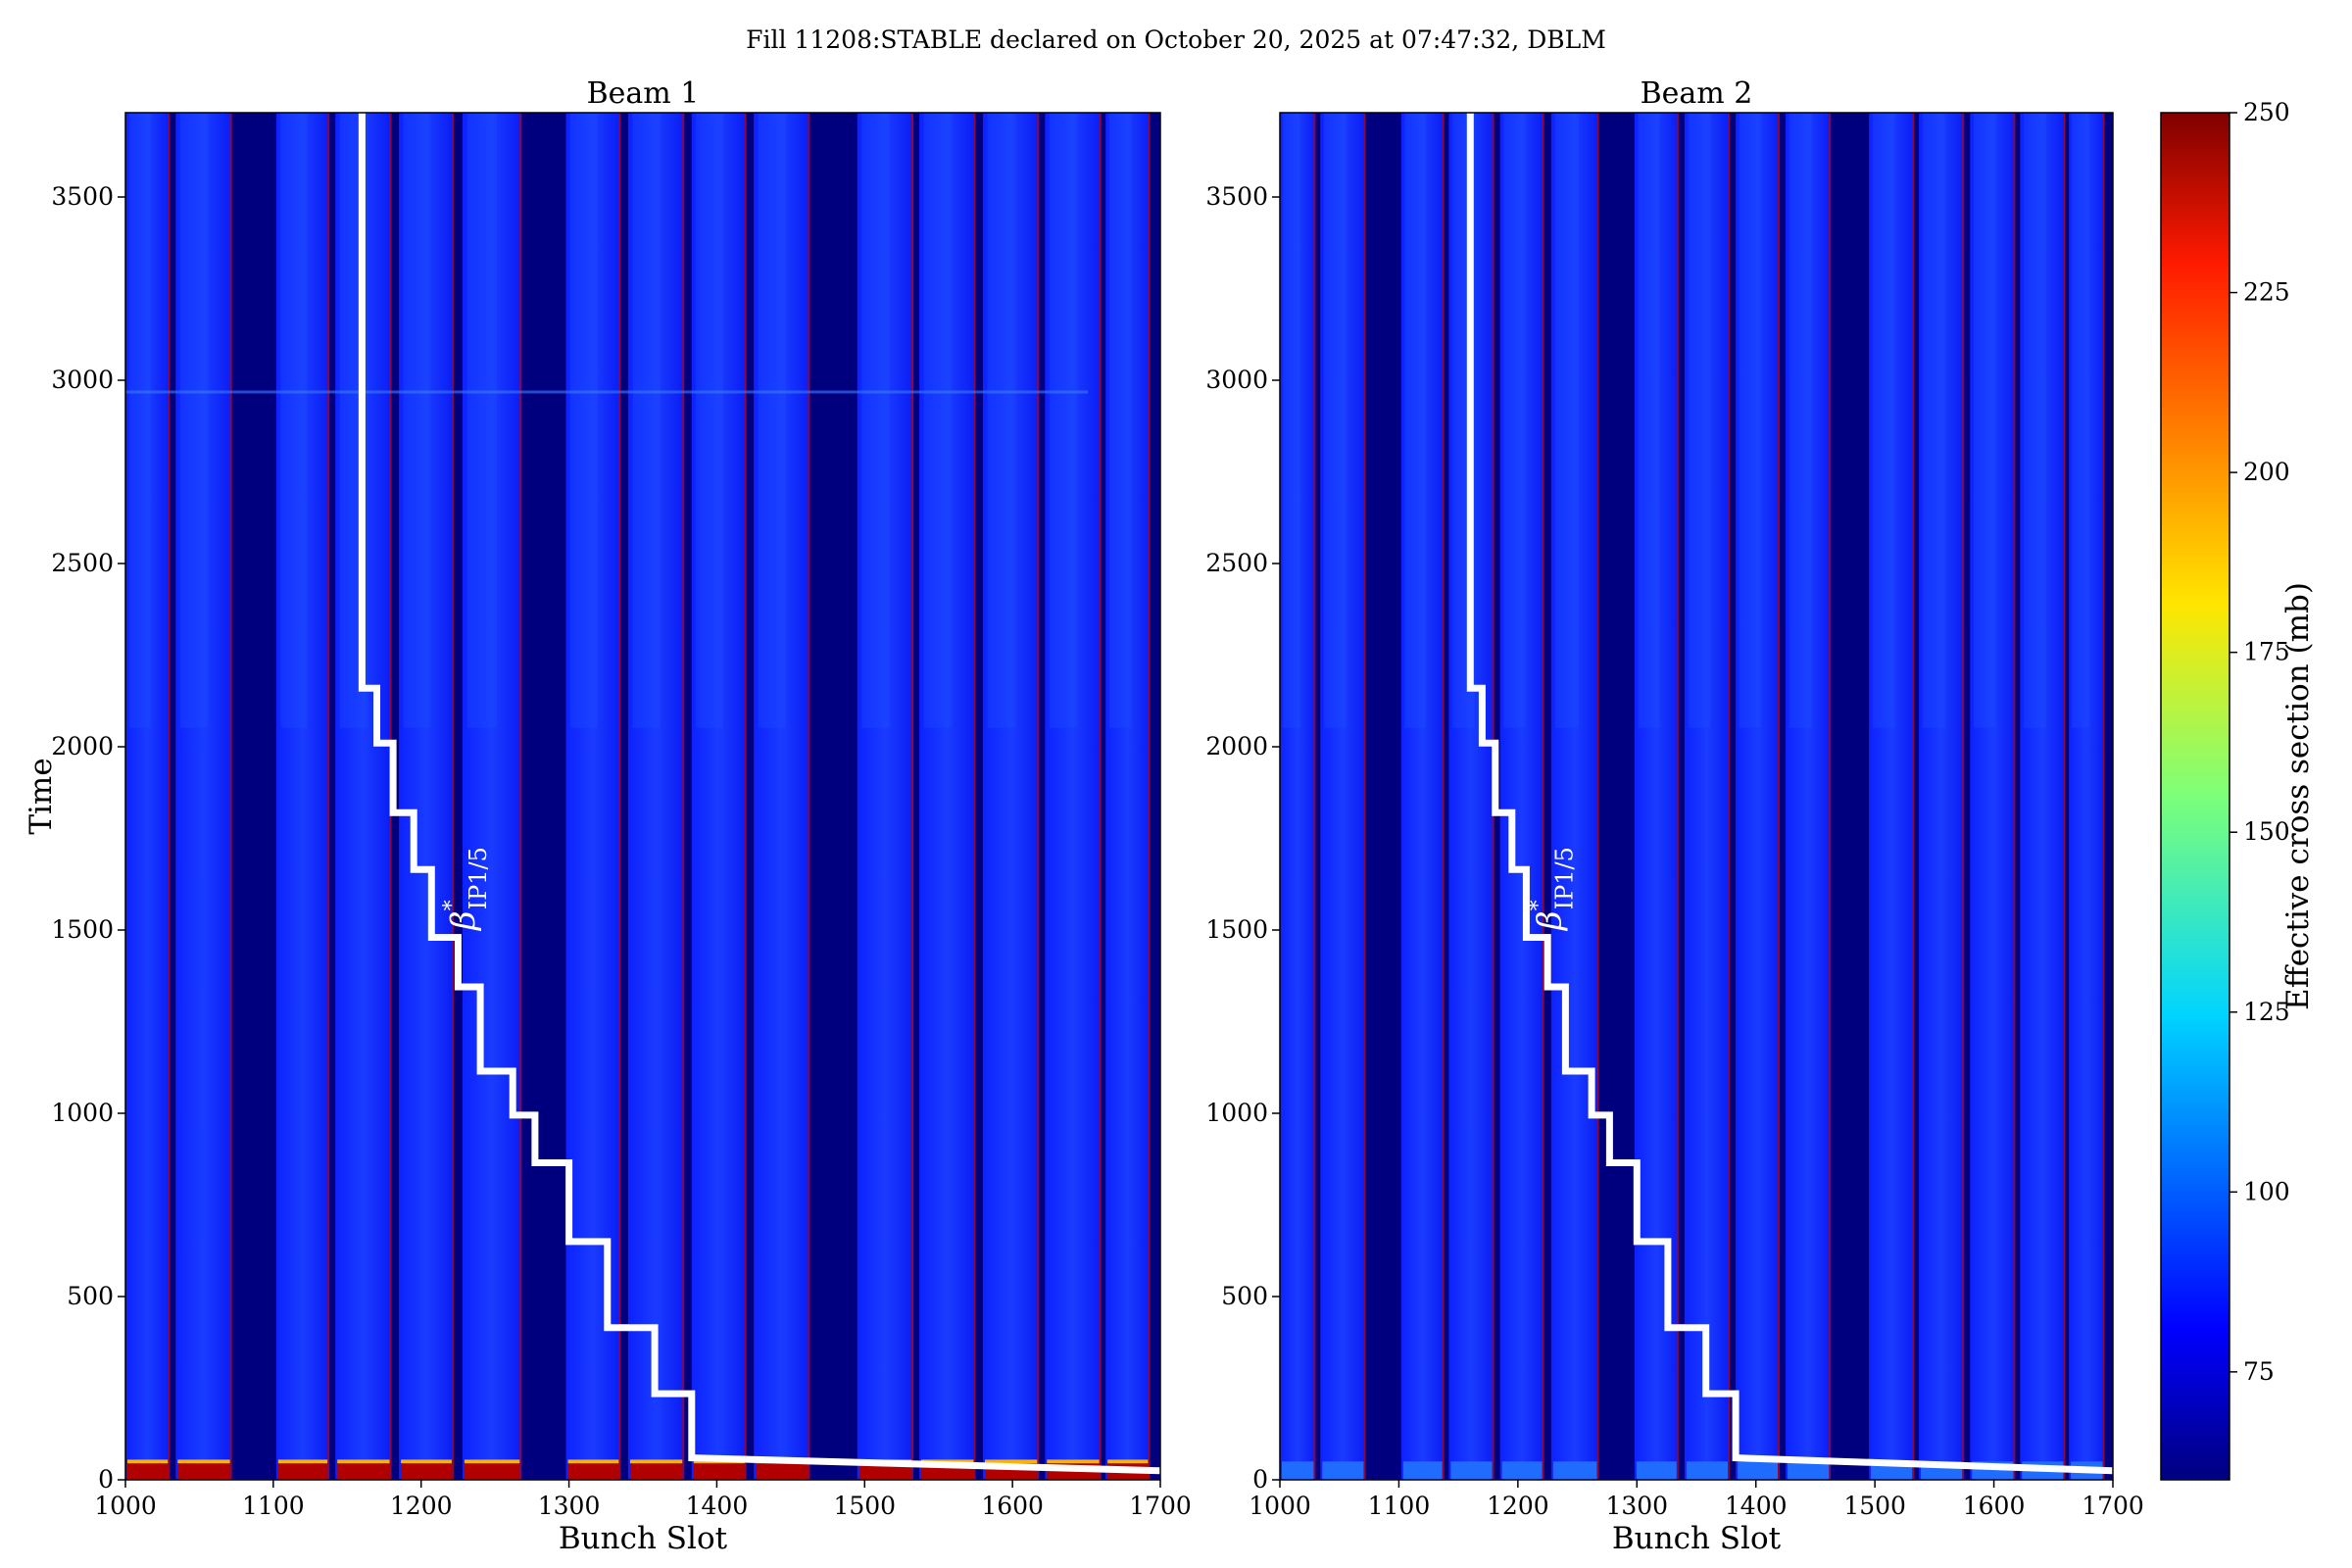  Describe the element at coordinates (82, 746) in the screenshot. I see `y-tick-label: 2000` at that location.